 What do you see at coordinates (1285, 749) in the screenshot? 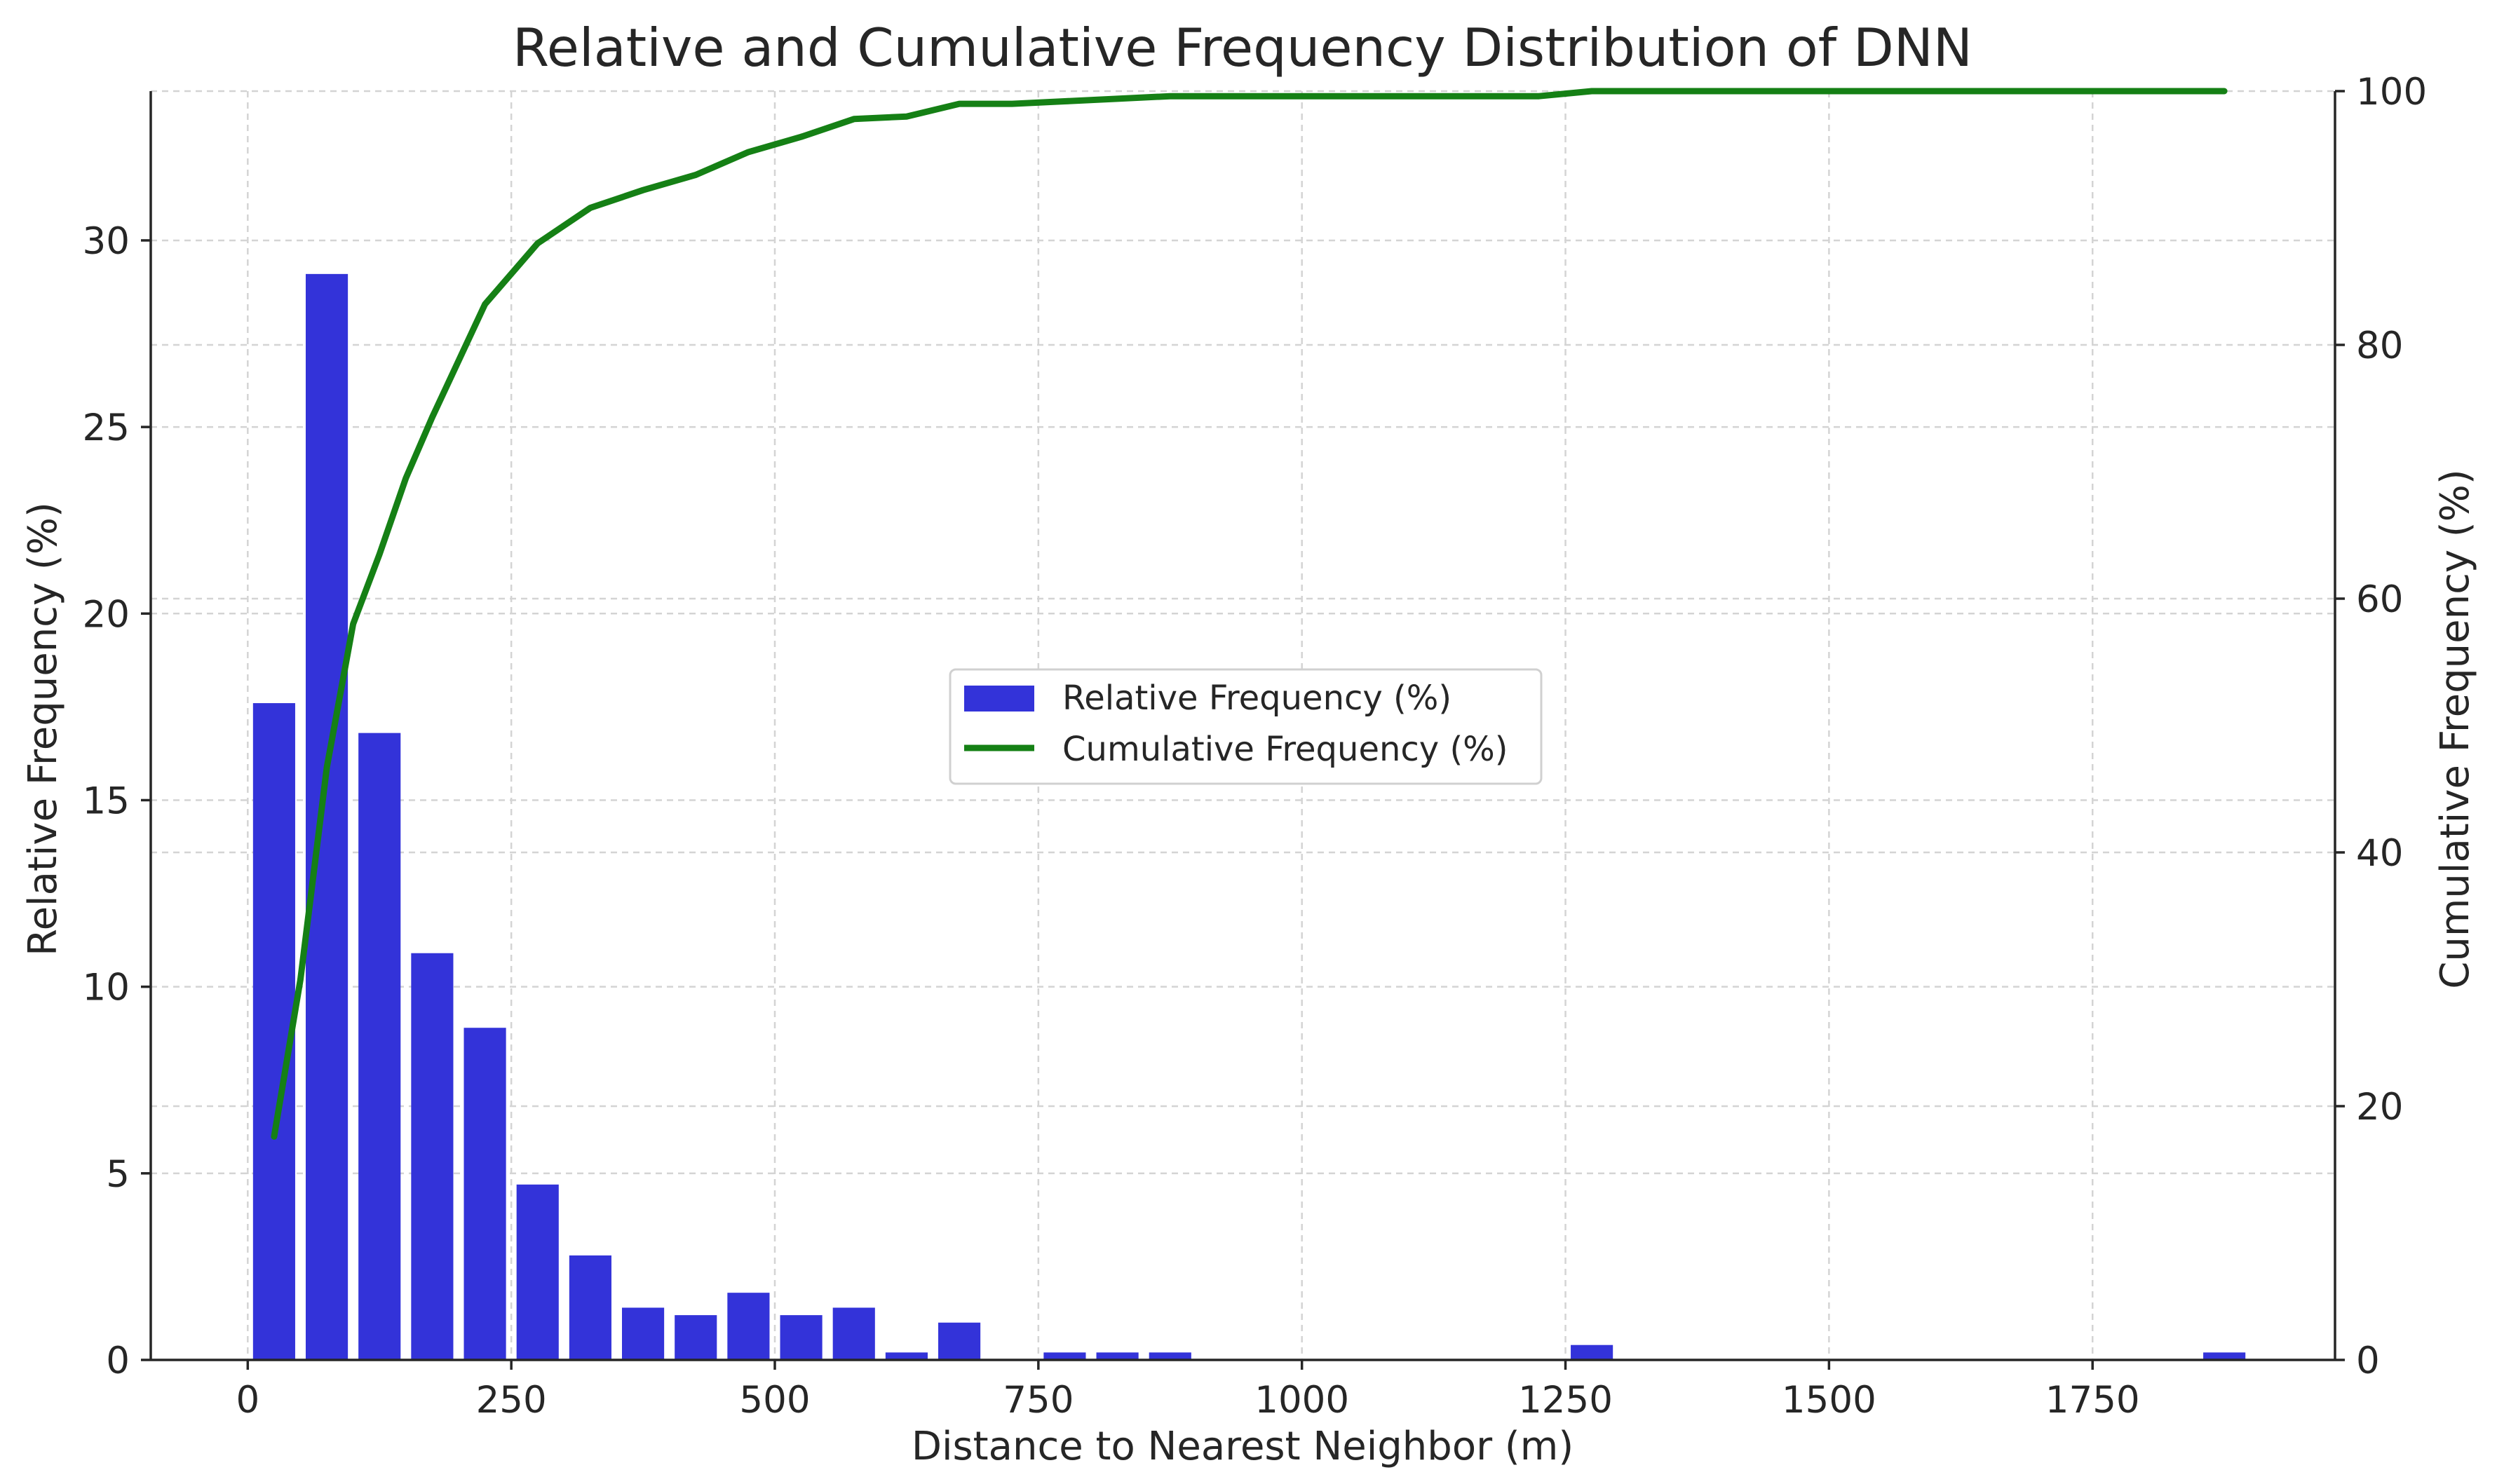
I see `legend-label-cumulative: Cumulative Frequency (%)` at bounding box center [1285, 749].